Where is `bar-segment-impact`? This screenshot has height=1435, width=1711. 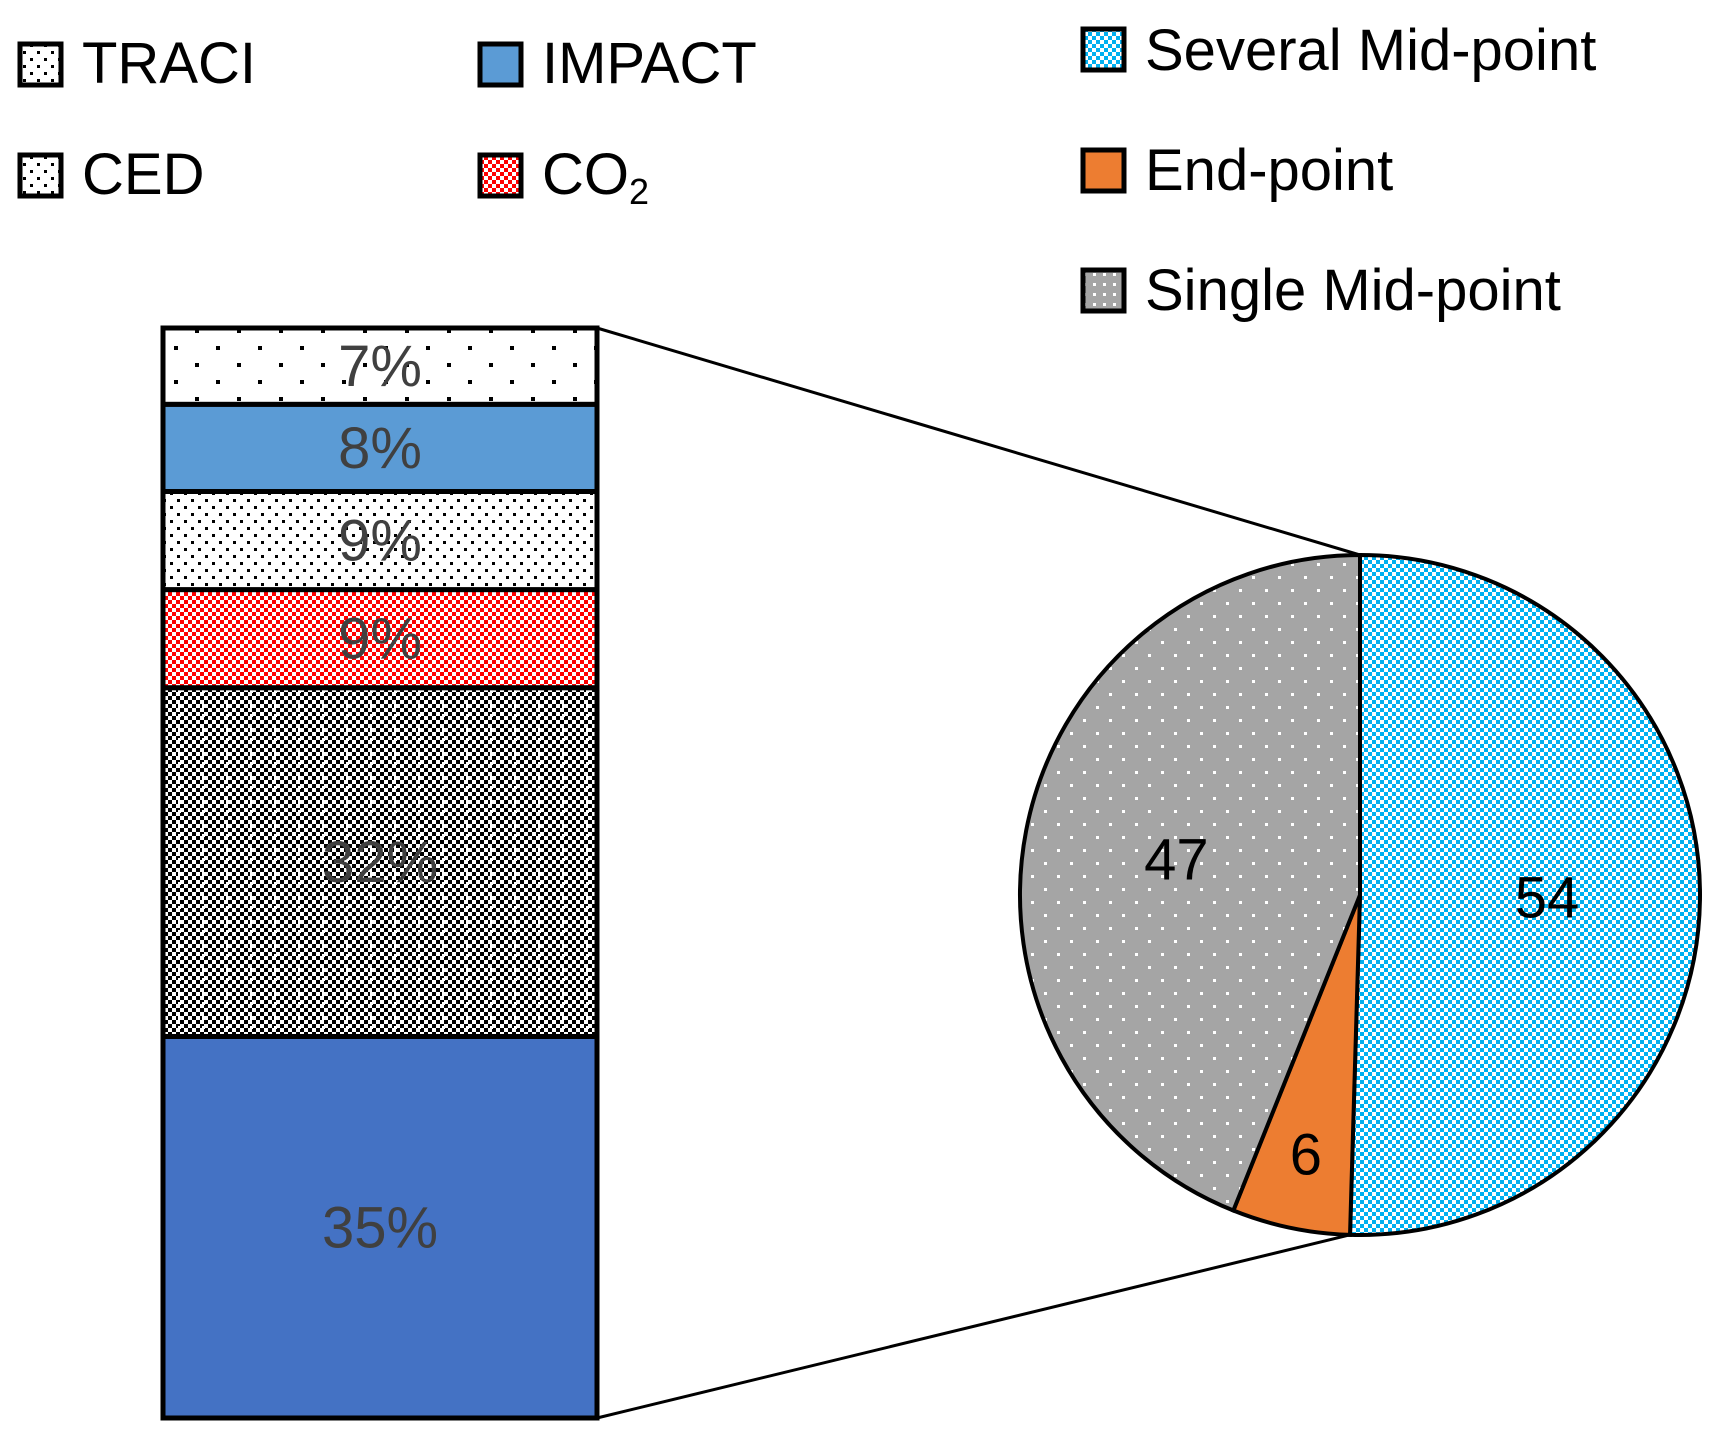 bar-segment-impact is located at coordinates (380, 447).